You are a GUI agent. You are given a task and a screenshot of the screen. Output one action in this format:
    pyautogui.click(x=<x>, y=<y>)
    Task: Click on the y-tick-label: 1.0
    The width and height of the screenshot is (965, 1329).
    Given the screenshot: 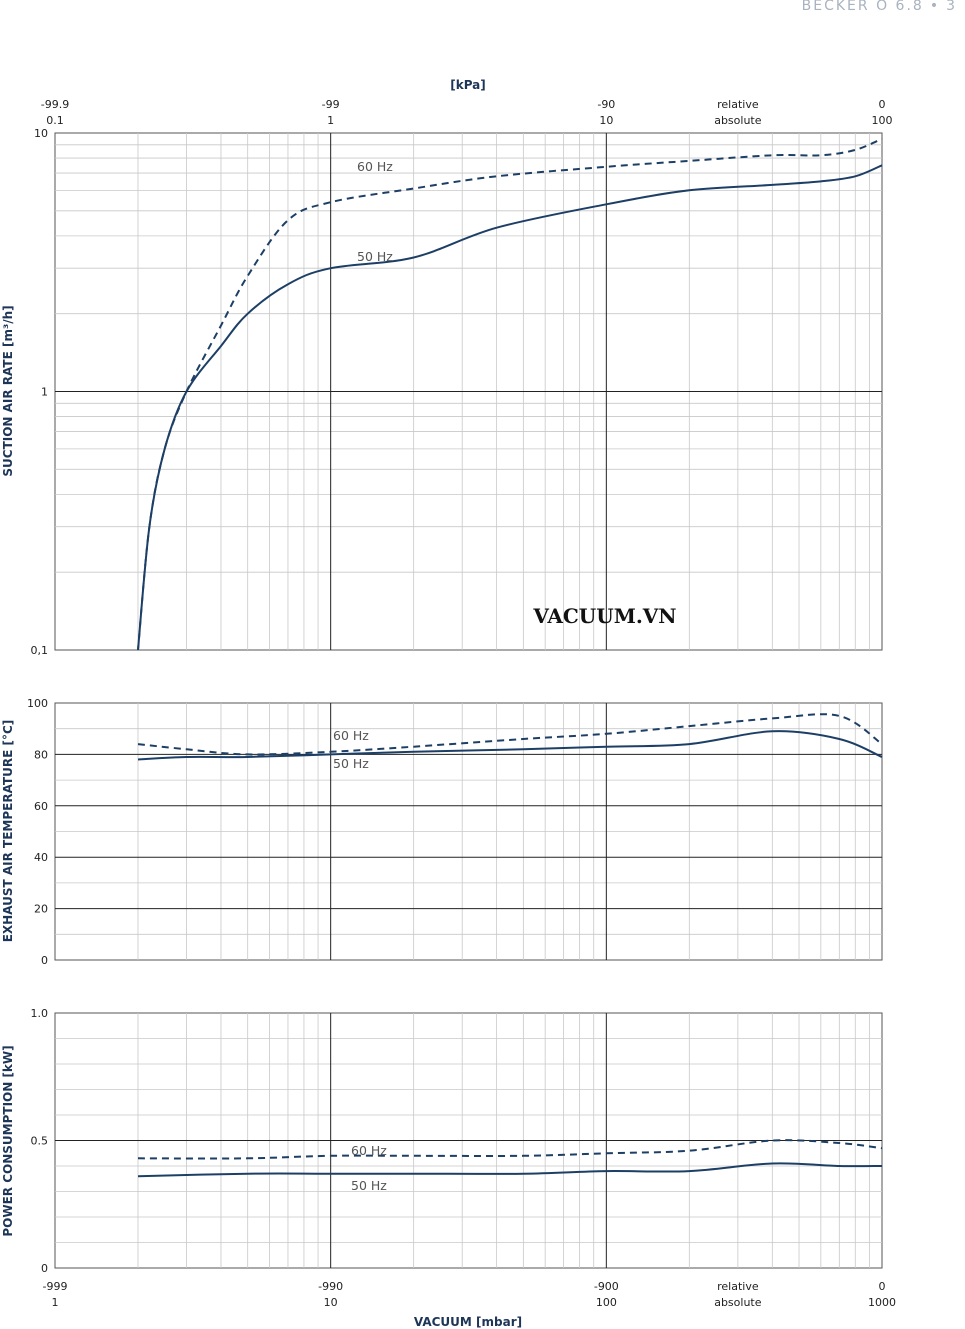 What is the action you would take?
    pyautogui.click(x=40, y=1013)
    